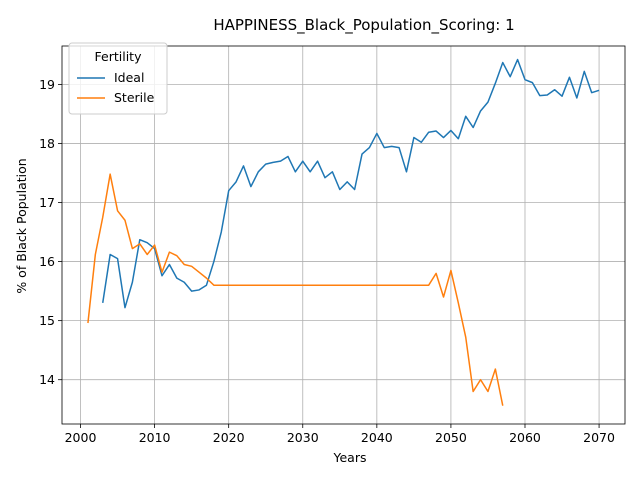  What do you see at coordinates (134, 97) in the screenshot?
I see `legend-label-sterile: Sterile` at bounding box center [134, 97].